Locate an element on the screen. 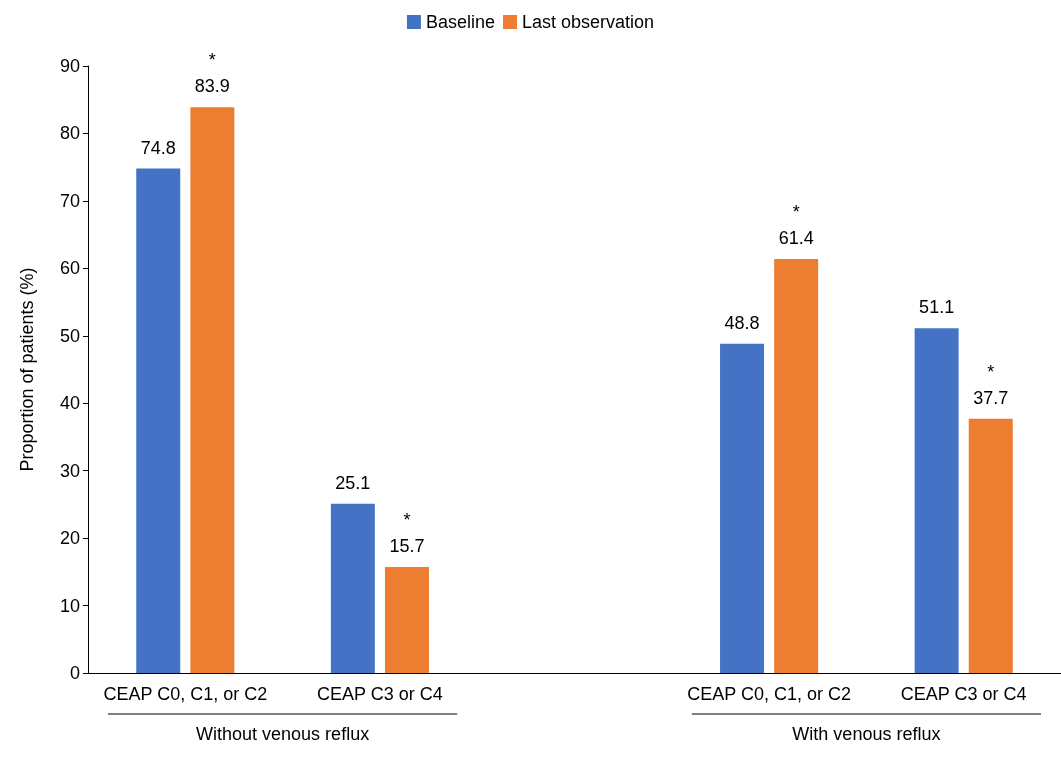 The width and height of the screenshot is (1061, 759). legend-label: Last observation is located at coordinates (588, 22).